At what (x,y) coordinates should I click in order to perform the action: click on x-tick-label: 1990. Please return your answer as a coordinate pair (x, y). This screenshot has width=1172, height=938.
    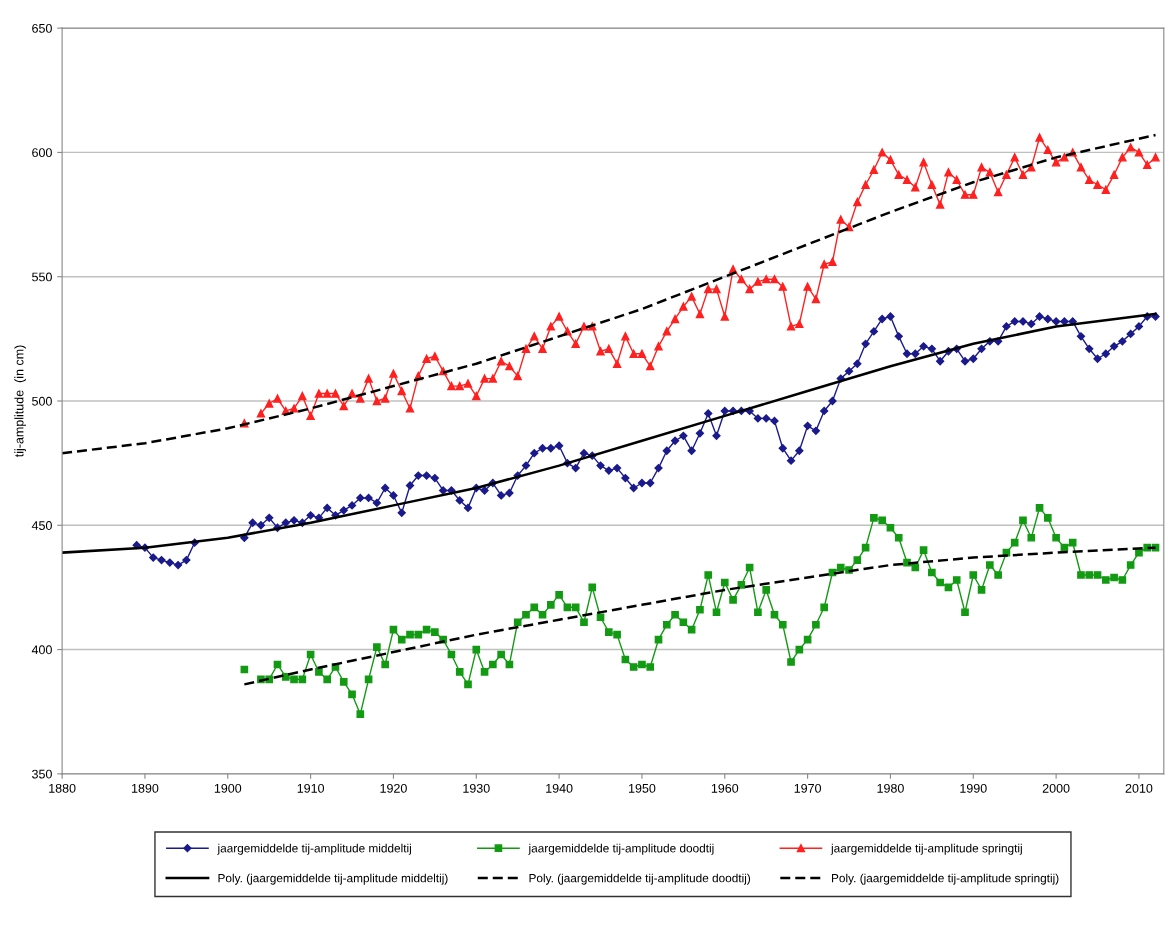
    Looking at the image, I should click on (973, 788).